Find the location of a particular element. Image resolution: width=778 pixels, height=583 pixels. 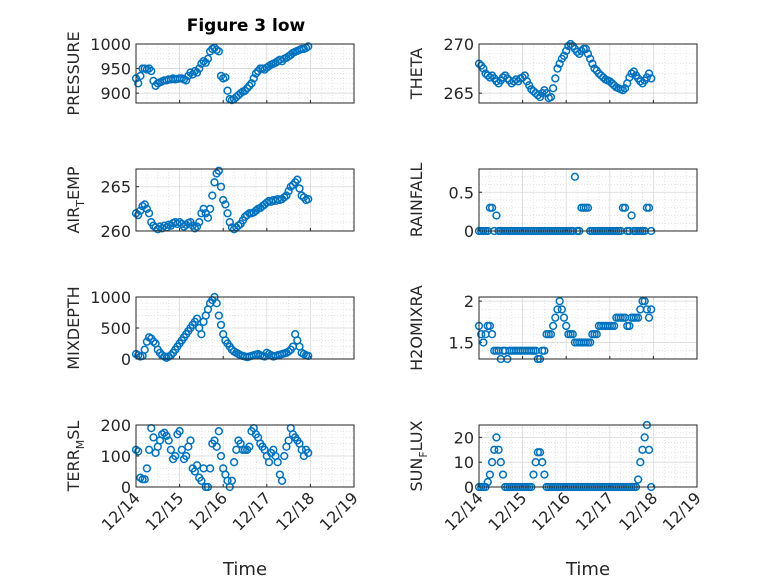

y-tick-label: 100 is located at coordinates (115, 456).